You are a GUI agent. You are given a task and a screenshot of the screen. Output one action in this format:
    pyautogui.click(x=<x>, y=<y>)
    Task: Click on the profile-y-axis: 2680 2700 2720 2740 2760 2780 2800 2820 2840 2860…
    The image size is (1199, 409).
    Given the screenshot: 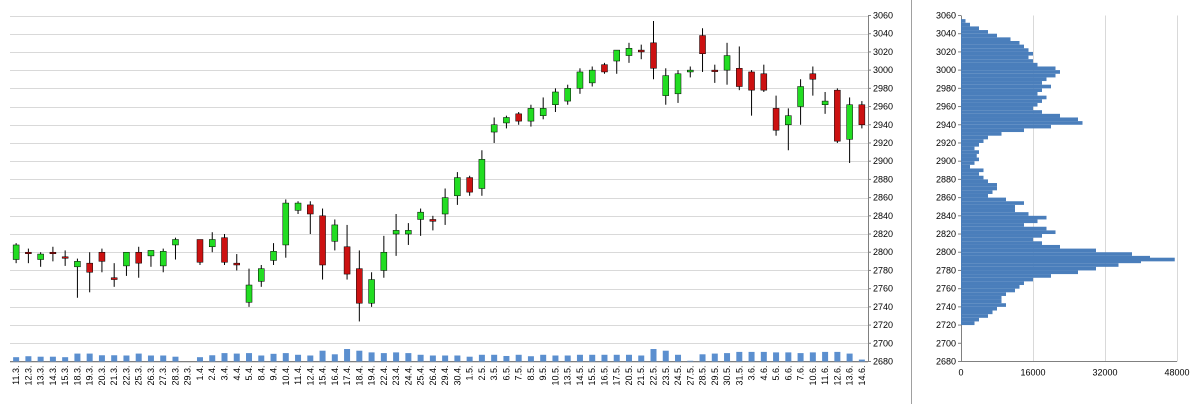 What is the action you would take?
    pyautogui.click(x=948, y=189)
    